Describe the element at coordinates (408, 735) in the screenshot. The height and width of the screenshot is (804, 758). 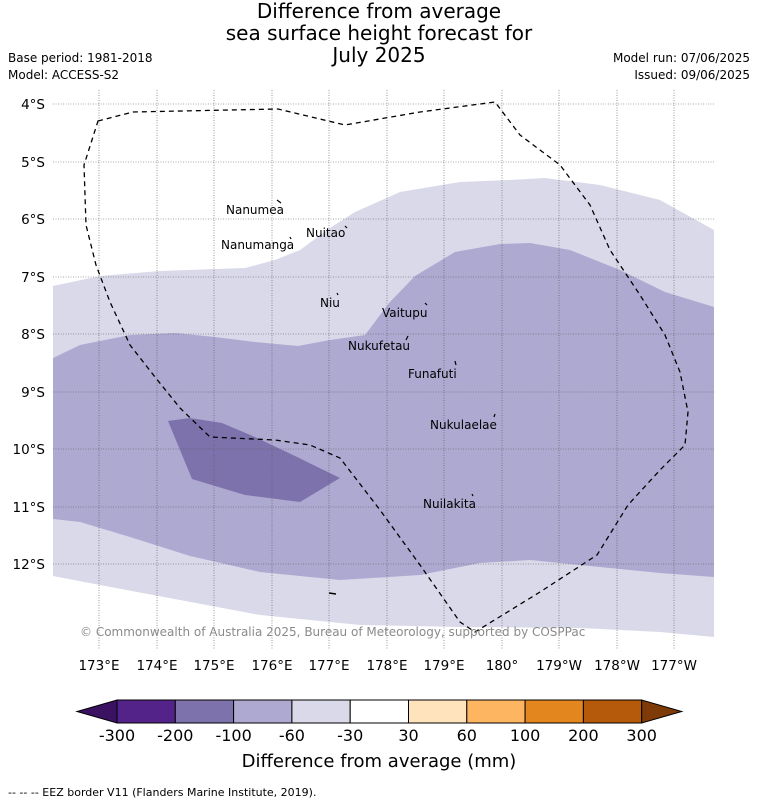
I see `colorbar-tick: 30` at that location.